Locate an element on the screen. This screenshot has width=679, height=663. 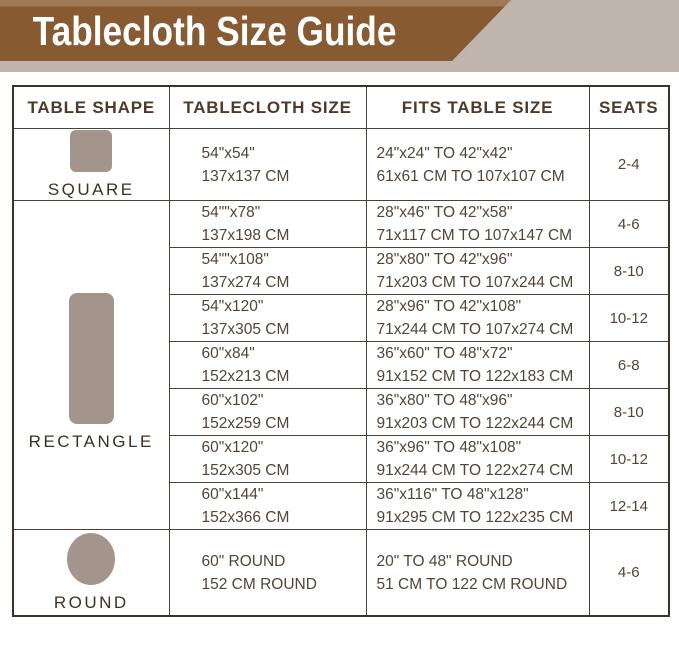
fits-table-size-line-2: 71x203 CM TO 107x244 CM is located at coordinates (475, 282).